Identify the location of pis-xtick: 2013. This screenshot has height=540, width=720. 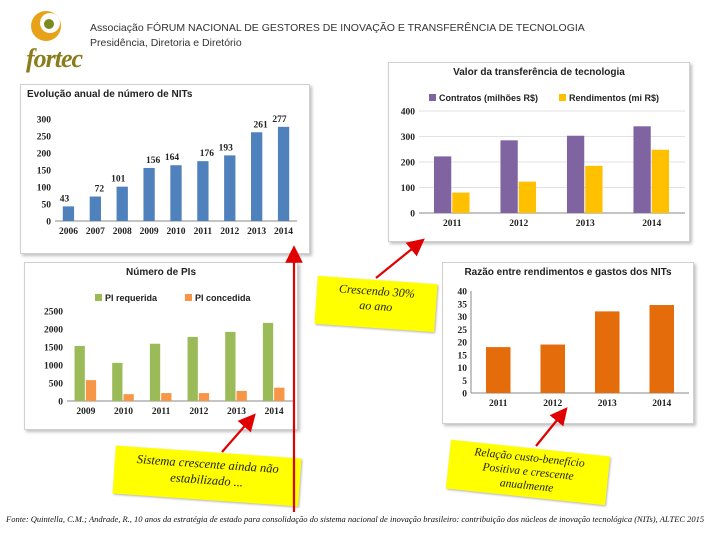
(236, 412).